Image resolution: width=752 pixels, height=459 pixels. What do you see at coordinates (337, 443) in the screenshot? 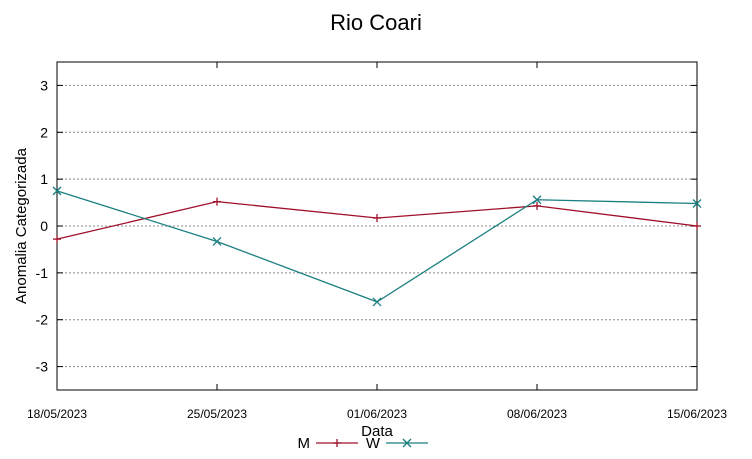
I see `legend-marker-M` at bounding box center [337, 443].